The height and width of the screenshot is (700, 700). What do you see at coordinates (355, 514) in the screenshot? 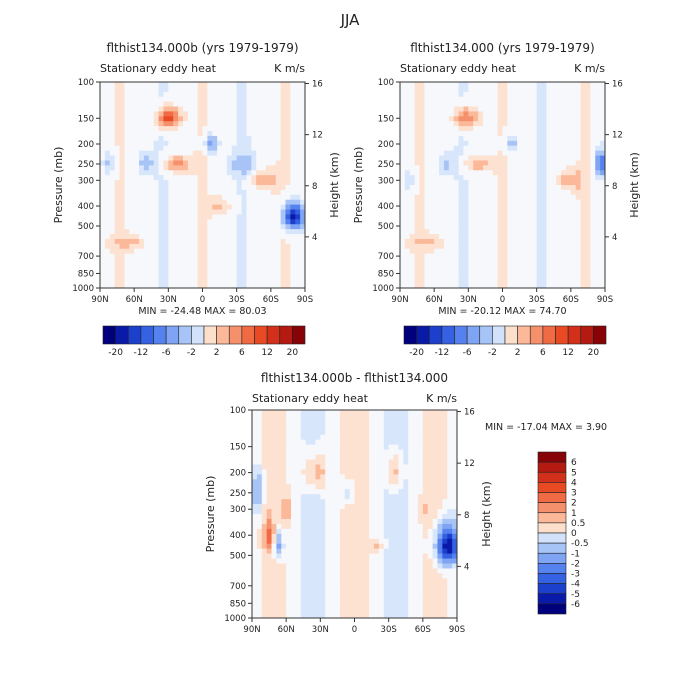
I see `heatmap-field` at bounding box center [355, 514].